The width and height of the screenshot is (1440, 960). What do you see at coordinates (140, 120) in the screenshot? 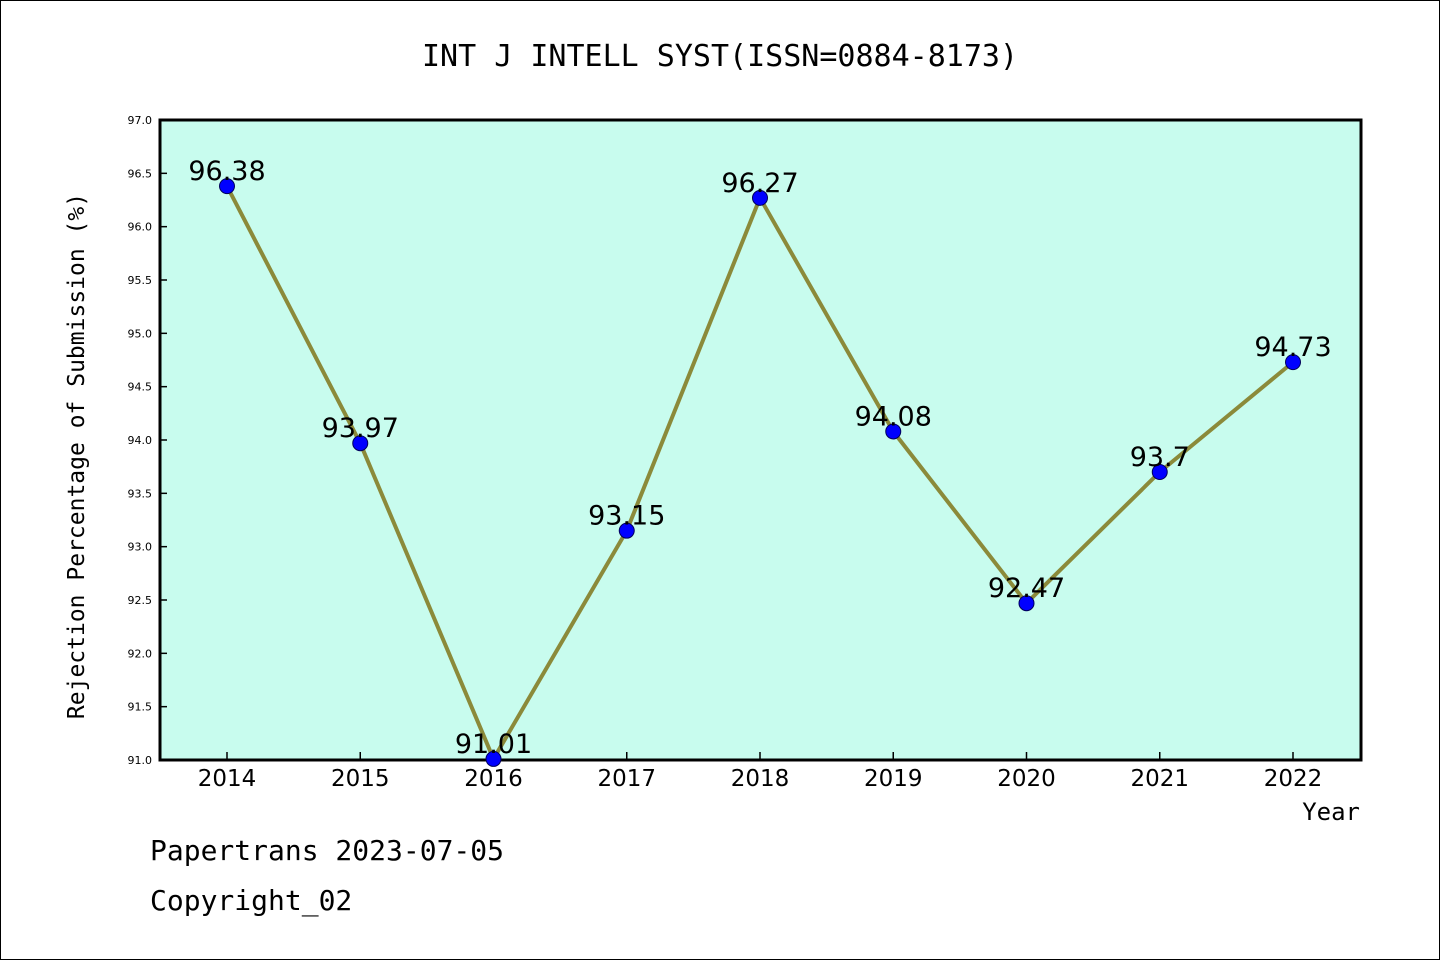
I see `y-tick-label: 97.0` at bounding box center [140, 120].